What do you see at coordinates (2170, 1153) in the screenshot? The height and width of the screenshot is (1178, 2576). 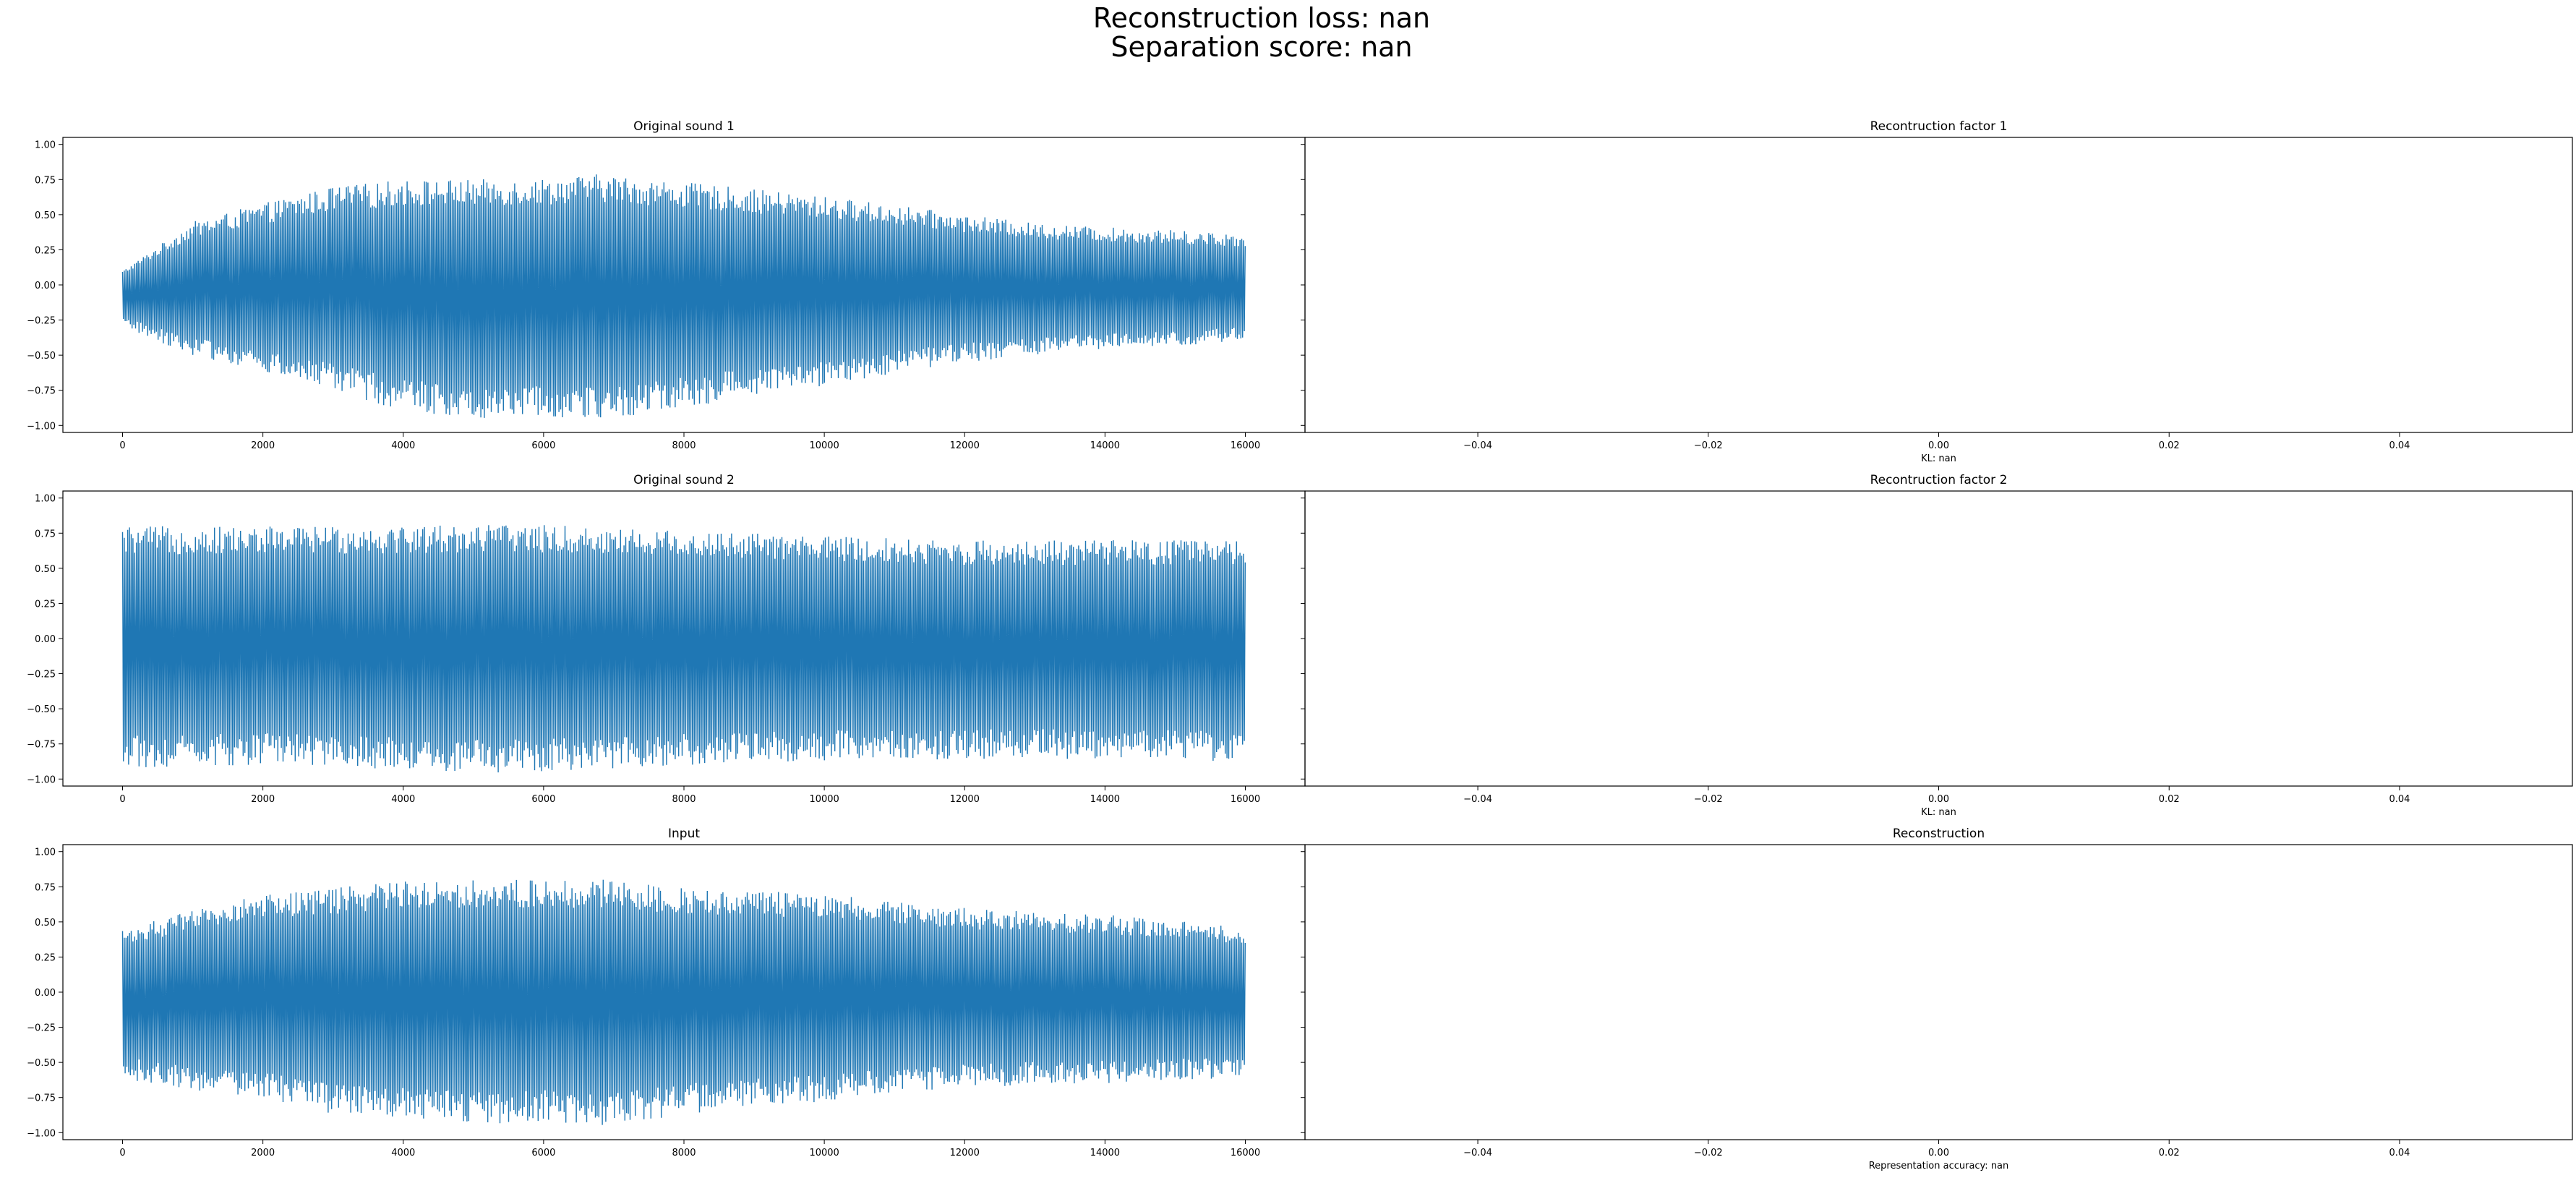 I see `x-tick-label-recon: 0.02` at bounding box center [2170, 1153].